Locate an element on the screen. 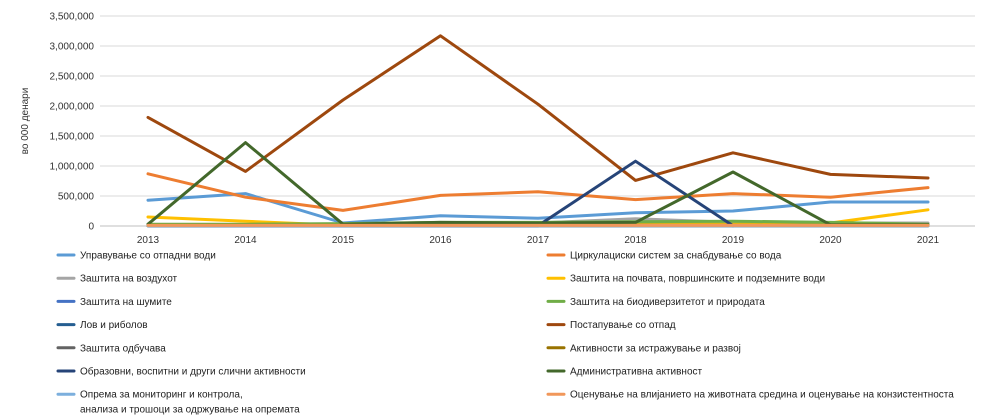 The width and height of the screenshot is (1000, 415). legend-label: Постапување со отпад is located at coordinates (623, 325).